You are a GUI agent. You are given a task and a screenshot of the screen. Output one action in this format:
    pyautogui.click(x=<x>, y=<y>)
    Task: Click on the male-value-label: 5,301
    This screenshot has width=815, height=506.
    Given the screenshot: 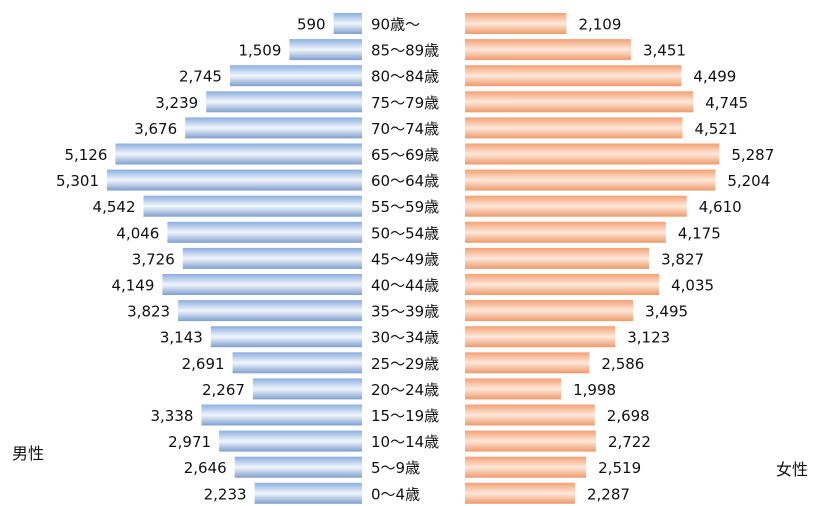 What is the action you would take?
    pyautogui.click(x=77, y=181)
    